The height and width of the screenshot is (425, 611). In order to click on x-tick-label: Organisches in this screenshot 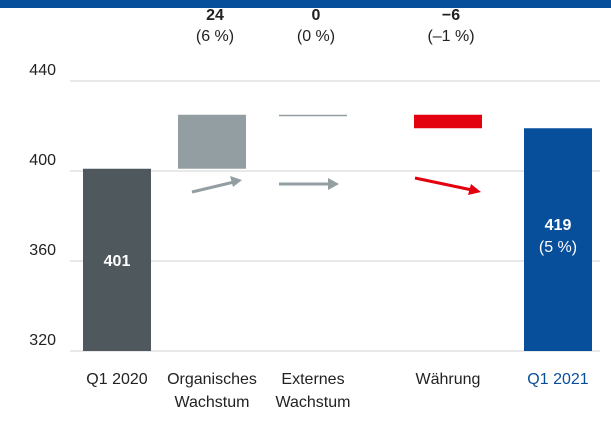, I will do `click(212, 379)`.